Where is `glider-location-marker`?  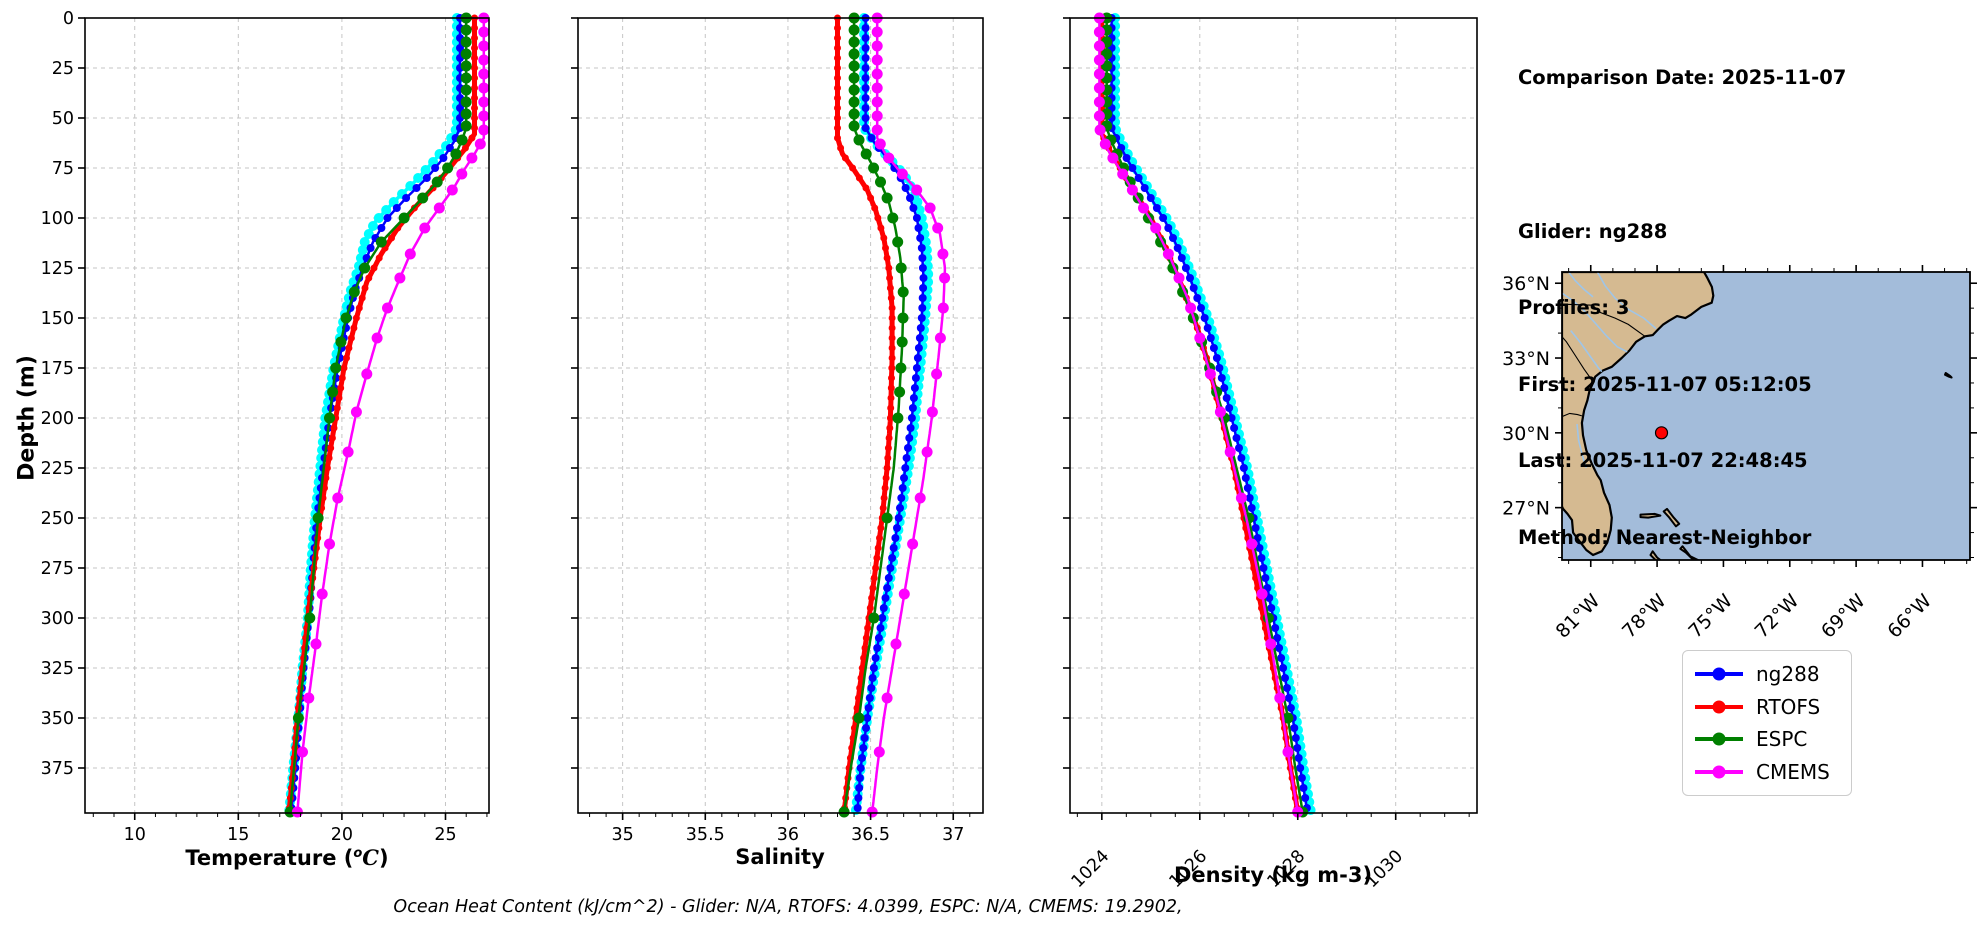
glider-location-marker is located at coordinates (1661, 433).